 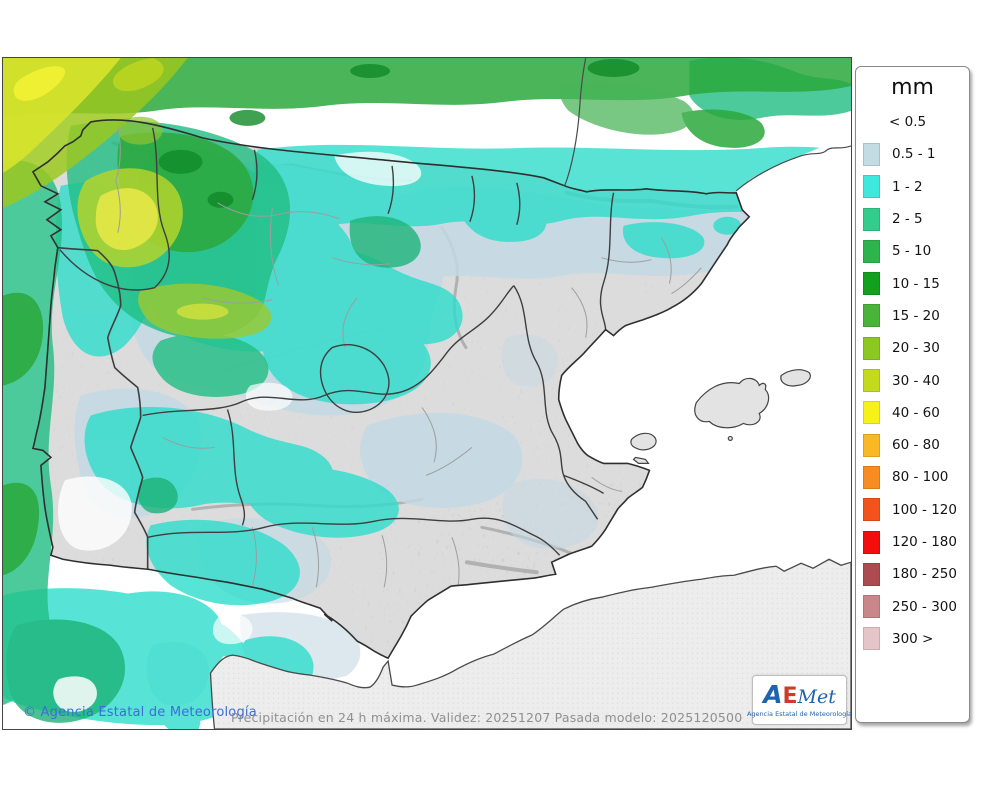 What do you see at coordinates (912, 413) in the screenshot?
I see `legend-item: 40 - 60` at bounding box center [912, 413].